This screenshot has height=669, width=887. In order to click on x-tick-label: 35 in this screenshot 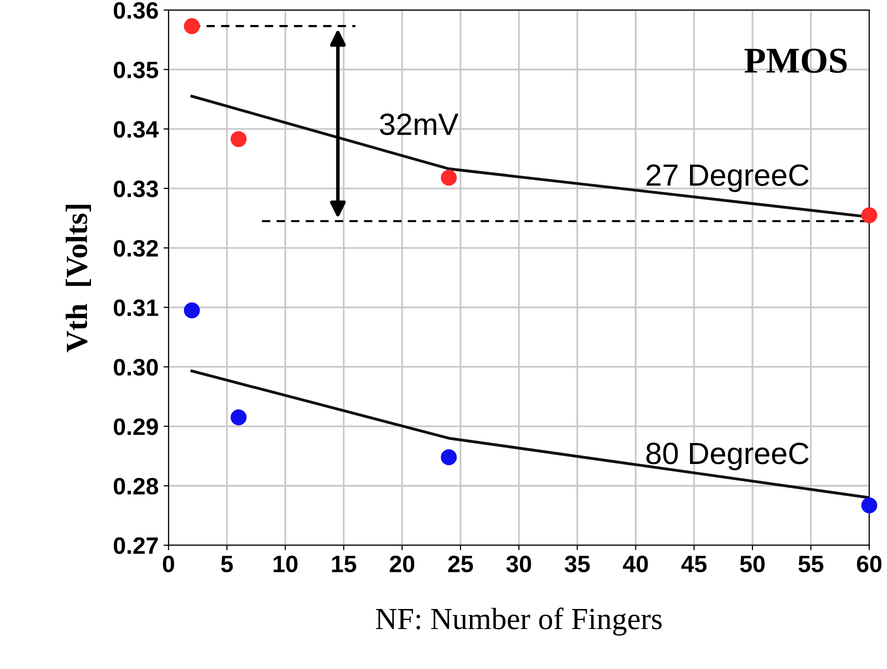, I will do `click(577, 564)`.